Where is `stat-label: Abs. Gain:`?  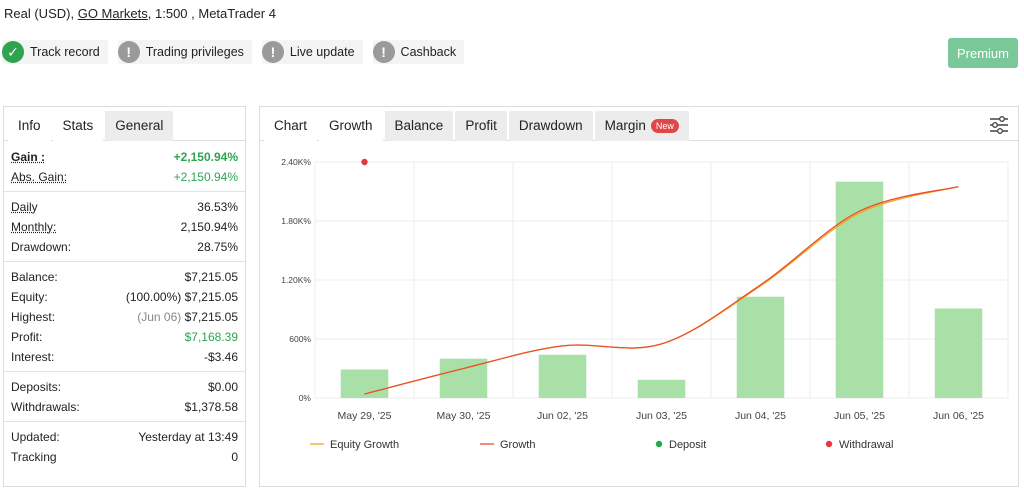
stat-label: Abs. Gain: is located at coordinates (39, 177).